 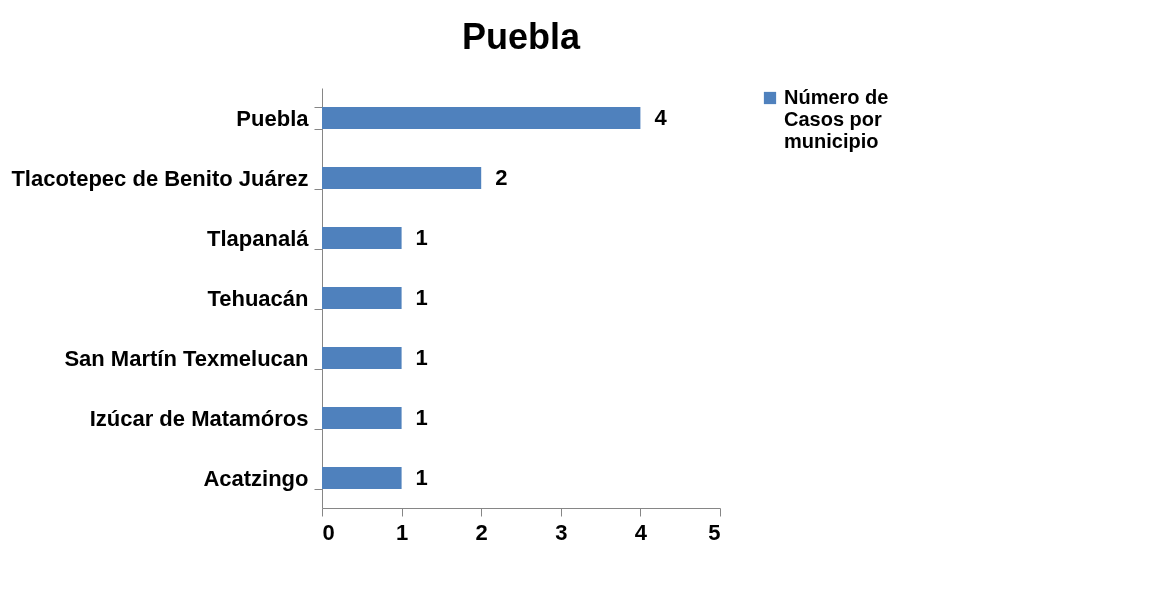 What do you see at coordinates (501, 177) in the screenshot?
I see `data-label: 2` at bounding box center [501, 177].